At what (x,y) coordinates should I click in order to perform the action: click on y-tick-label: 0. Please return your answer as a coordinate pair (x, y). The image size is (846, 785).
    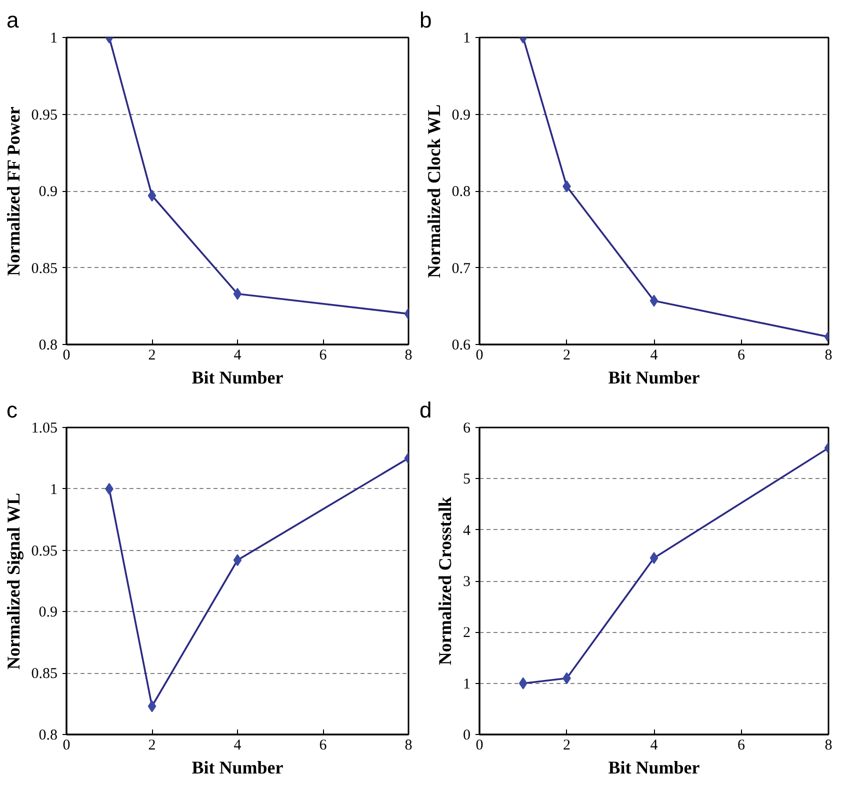
    Looking at the image, I should click on (466, 736).